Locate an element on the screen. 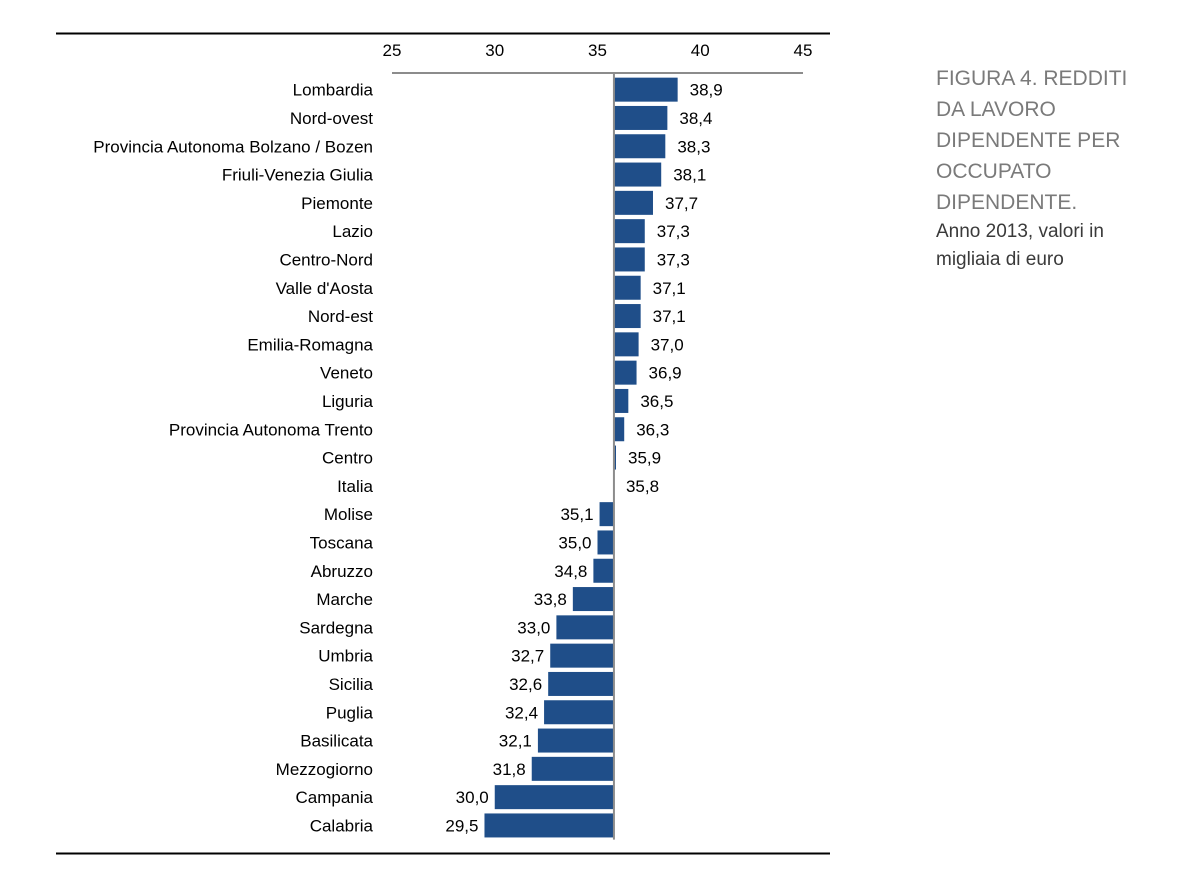 This screenshot has height=871, width=1194. category-label: Friuli-Venezia Giulia is located at coordinates (298, 175).